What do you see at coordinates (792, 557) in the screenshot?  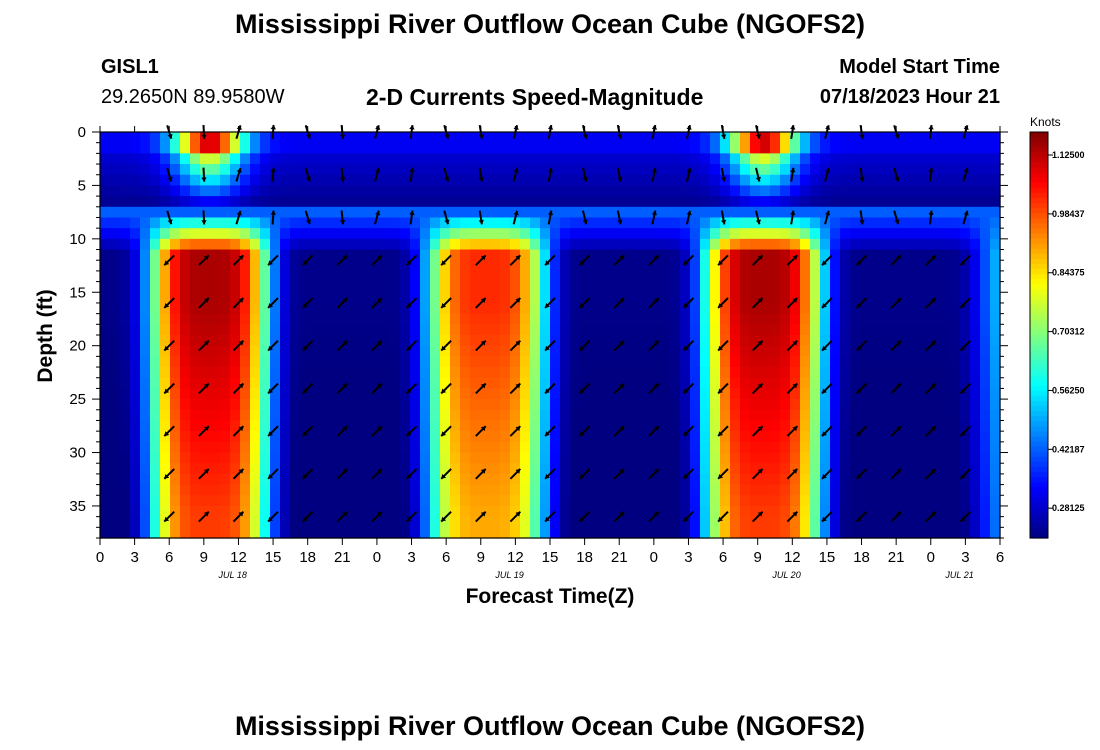 I see `x-tick-label: 12` at bounding box center [792, 557].